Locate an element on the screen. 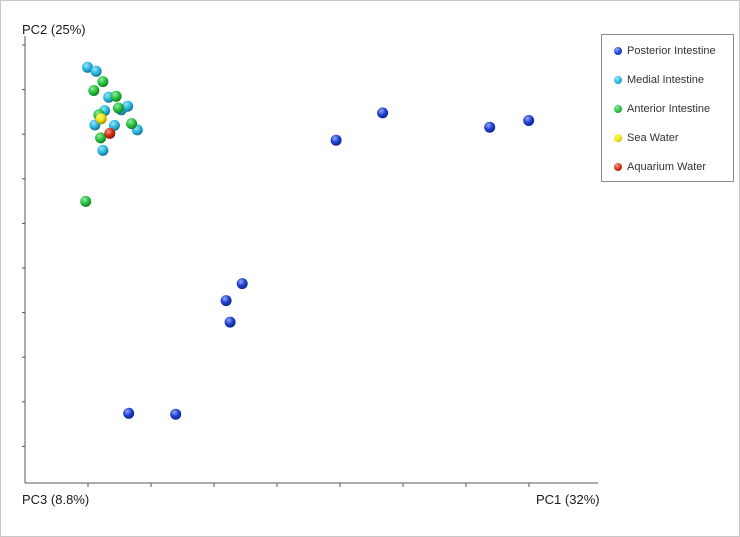  legend-item: Medial Intestine is located at coordinates (659, 80).